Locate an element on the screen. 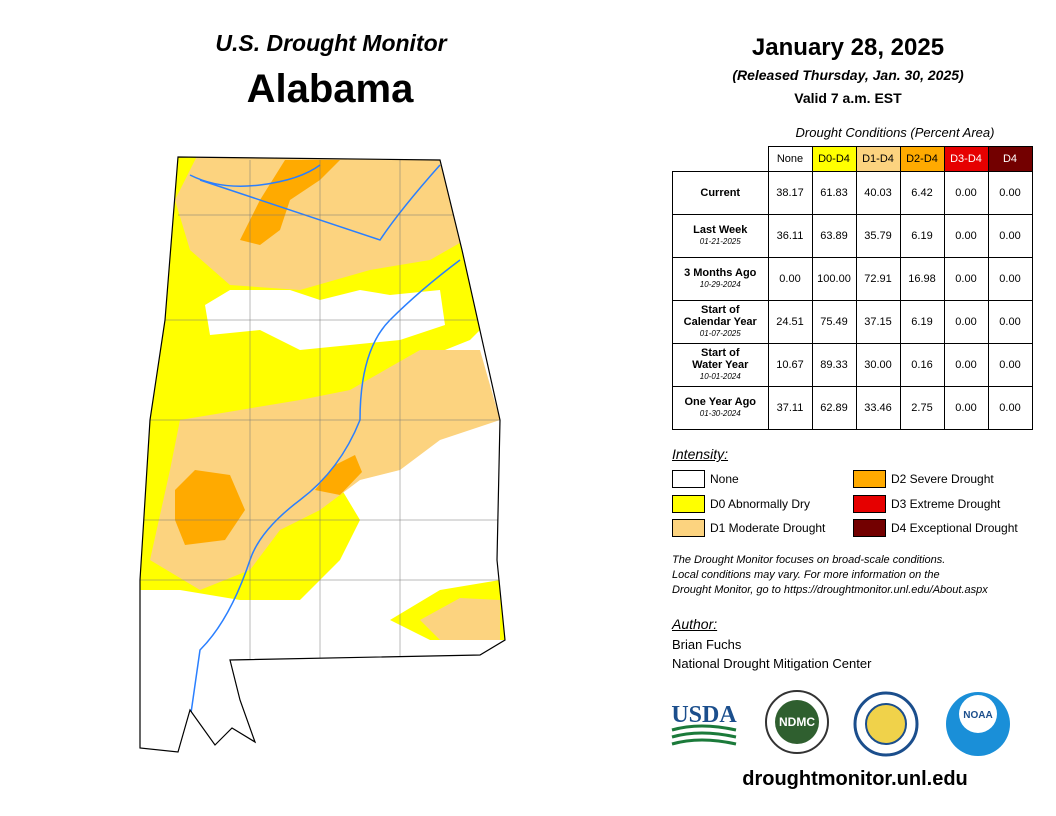 This screenshot has height=816, width=1056. cell: 36.11 is located at coordinates (790, 236).